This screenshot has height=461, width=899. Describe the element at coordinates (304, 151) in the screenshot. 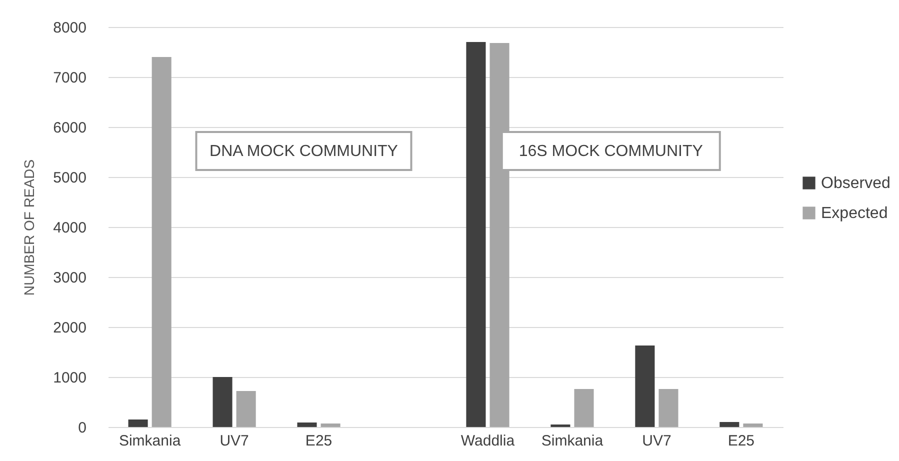

I see `annotation: DNA MOCK COMMUNITY` at that location.